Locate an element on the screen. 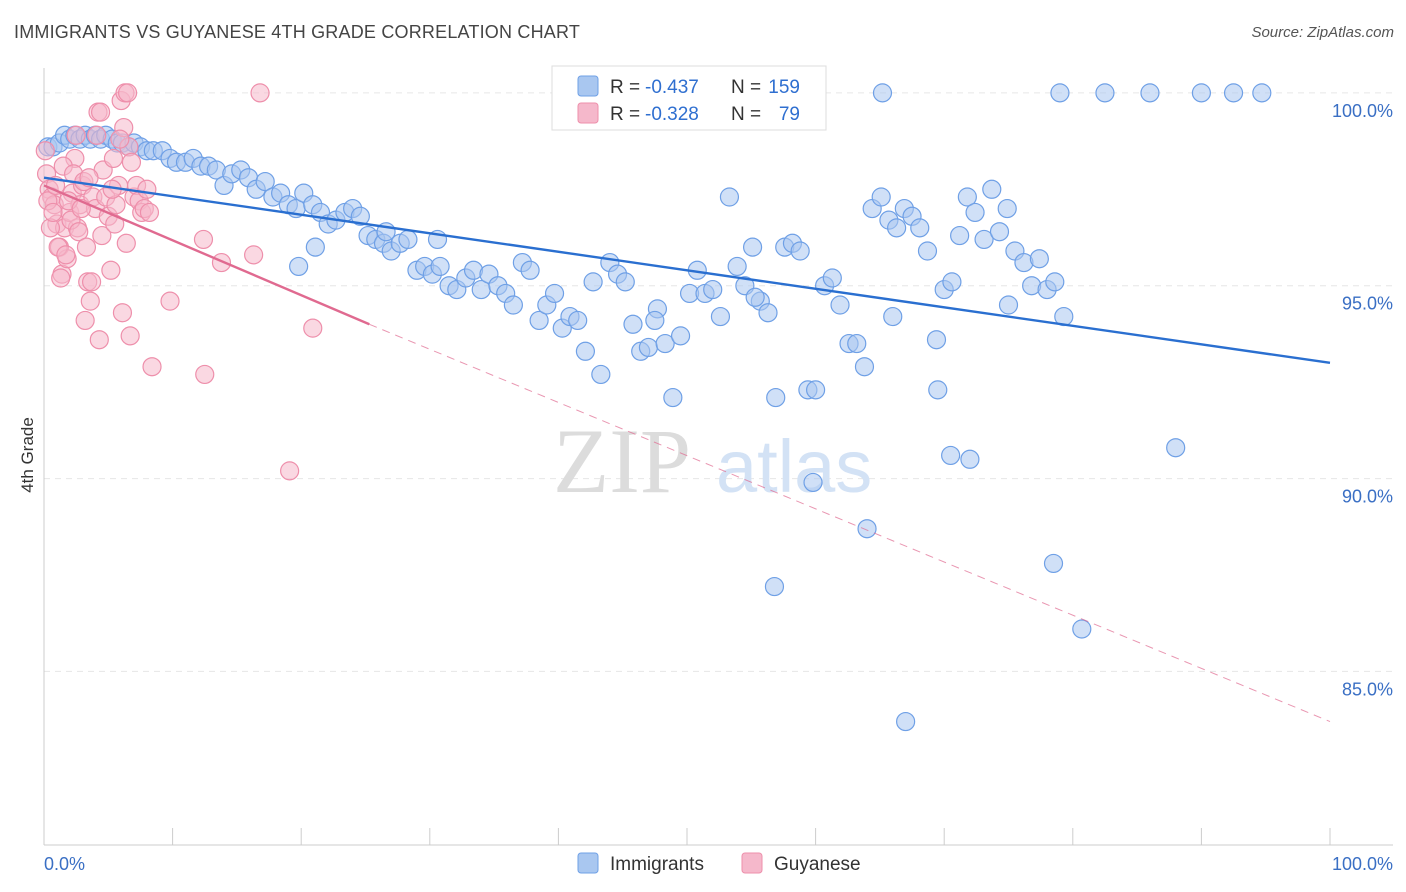 This screenshot has width=1406, height=892. watermark-atlas: atlas is located at coordinates (794, 466).